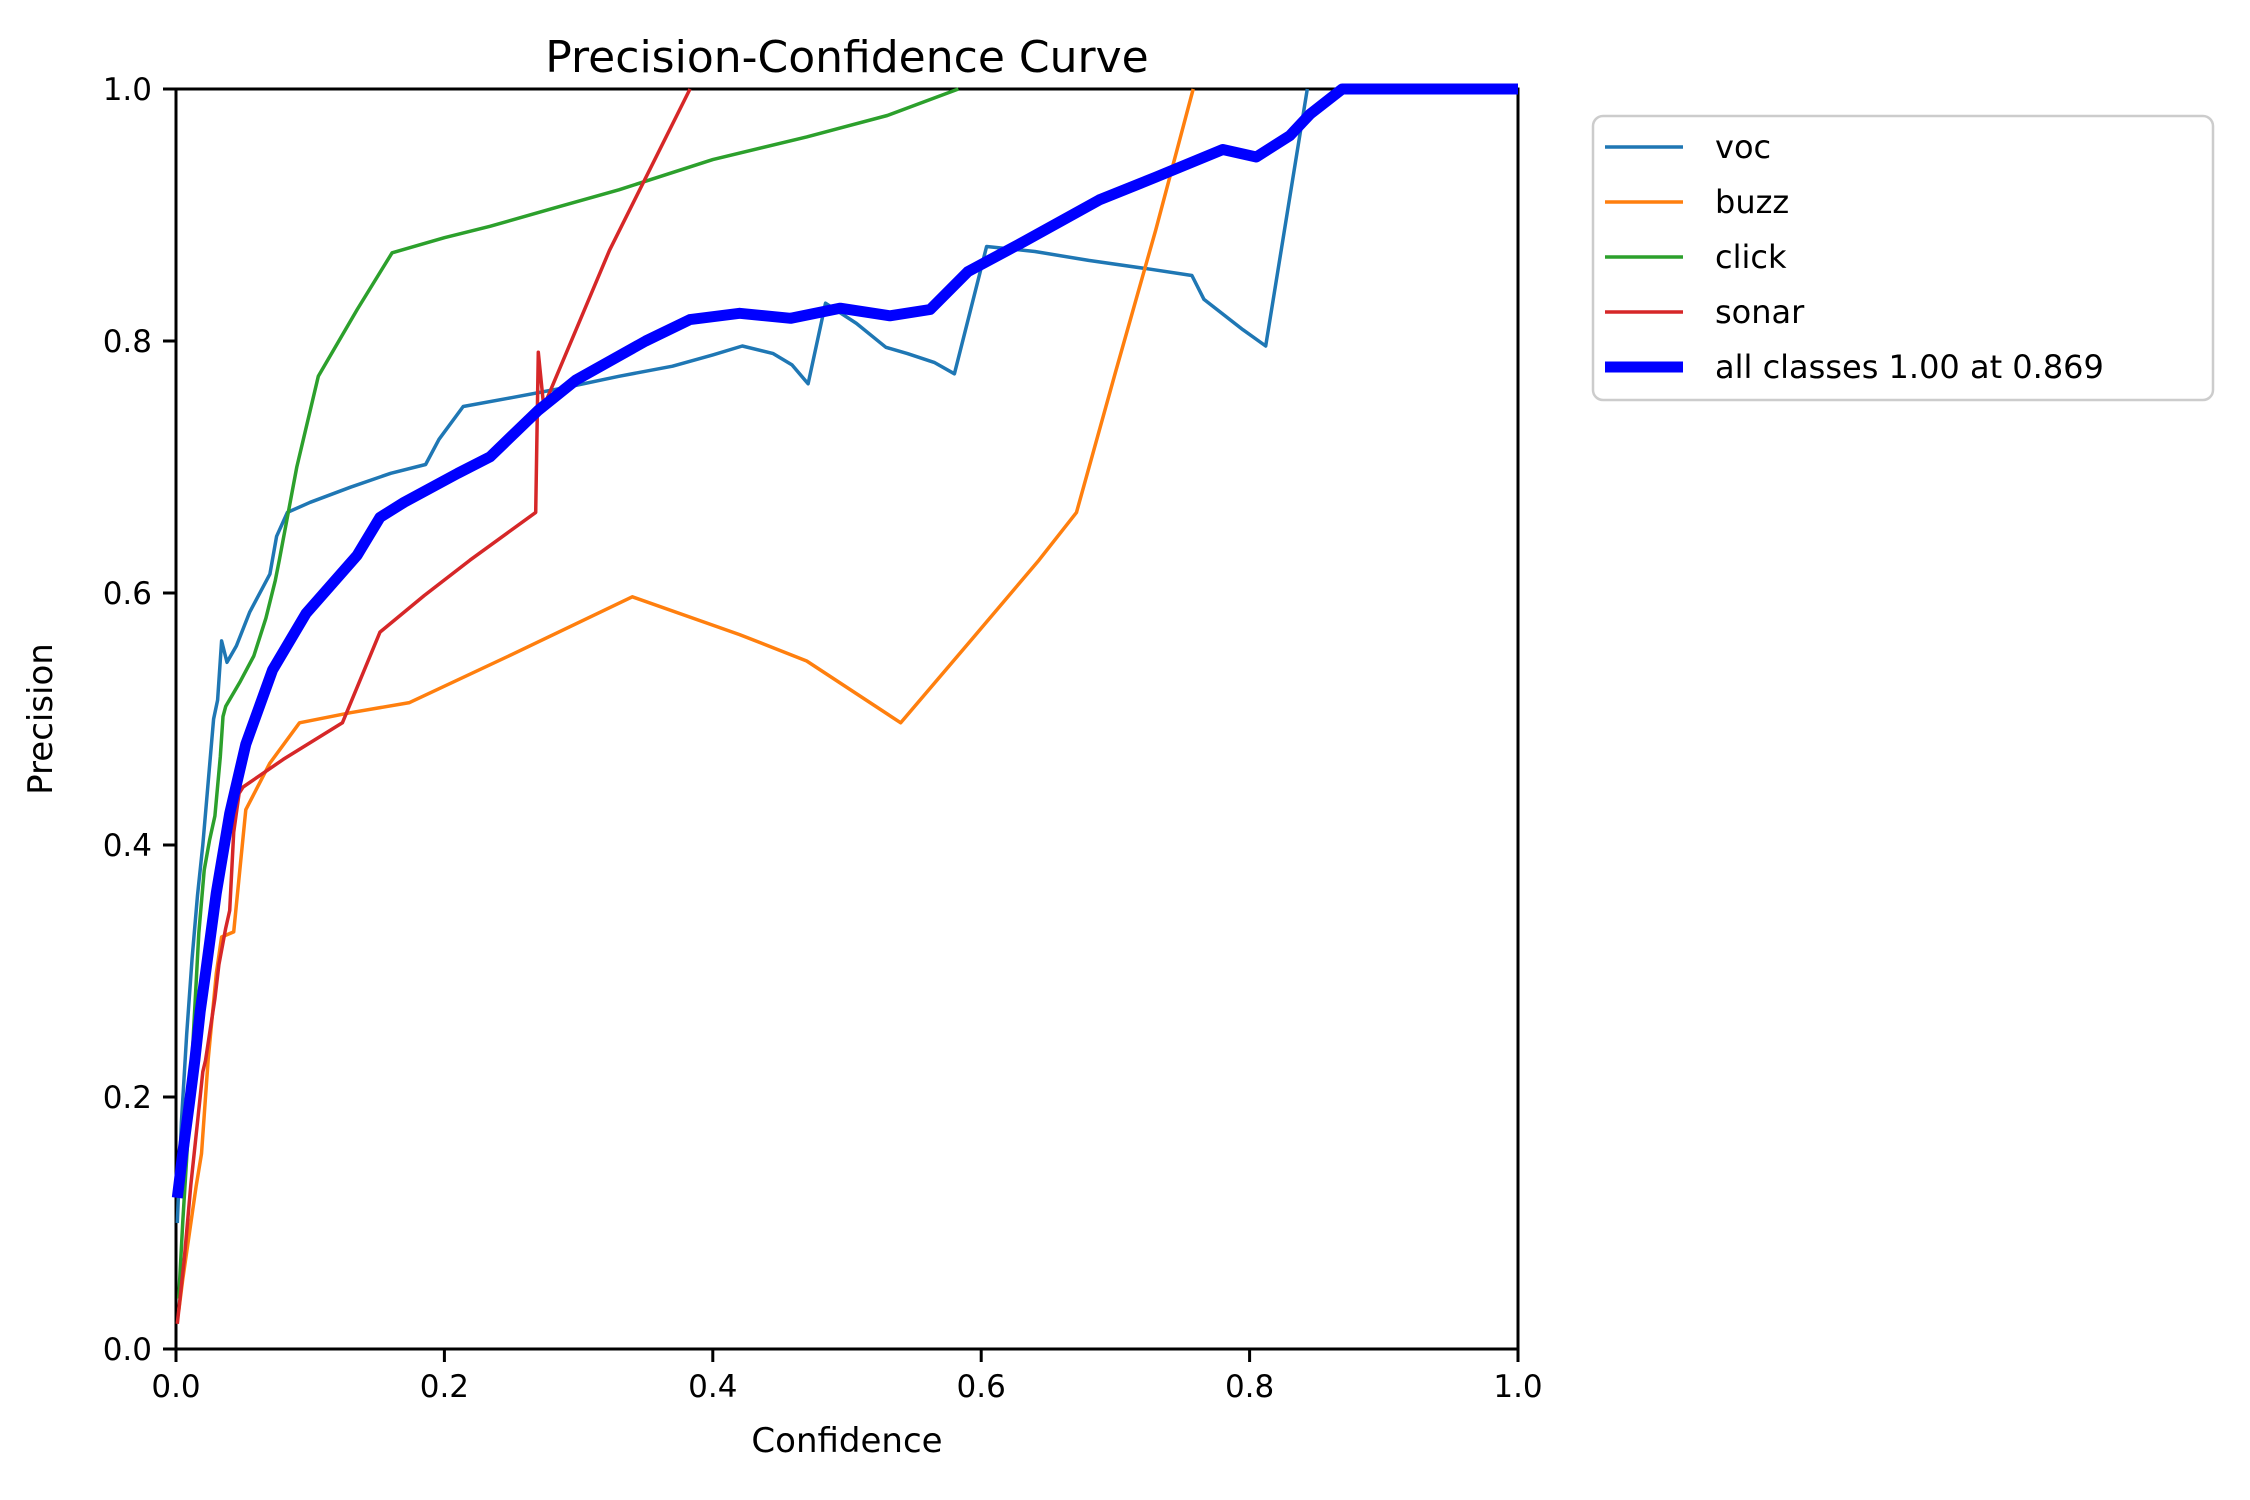 The height and width of the screenshot is (1500, 2250). I want to click on y-tick-label: 0.2, so click(127, 1098).